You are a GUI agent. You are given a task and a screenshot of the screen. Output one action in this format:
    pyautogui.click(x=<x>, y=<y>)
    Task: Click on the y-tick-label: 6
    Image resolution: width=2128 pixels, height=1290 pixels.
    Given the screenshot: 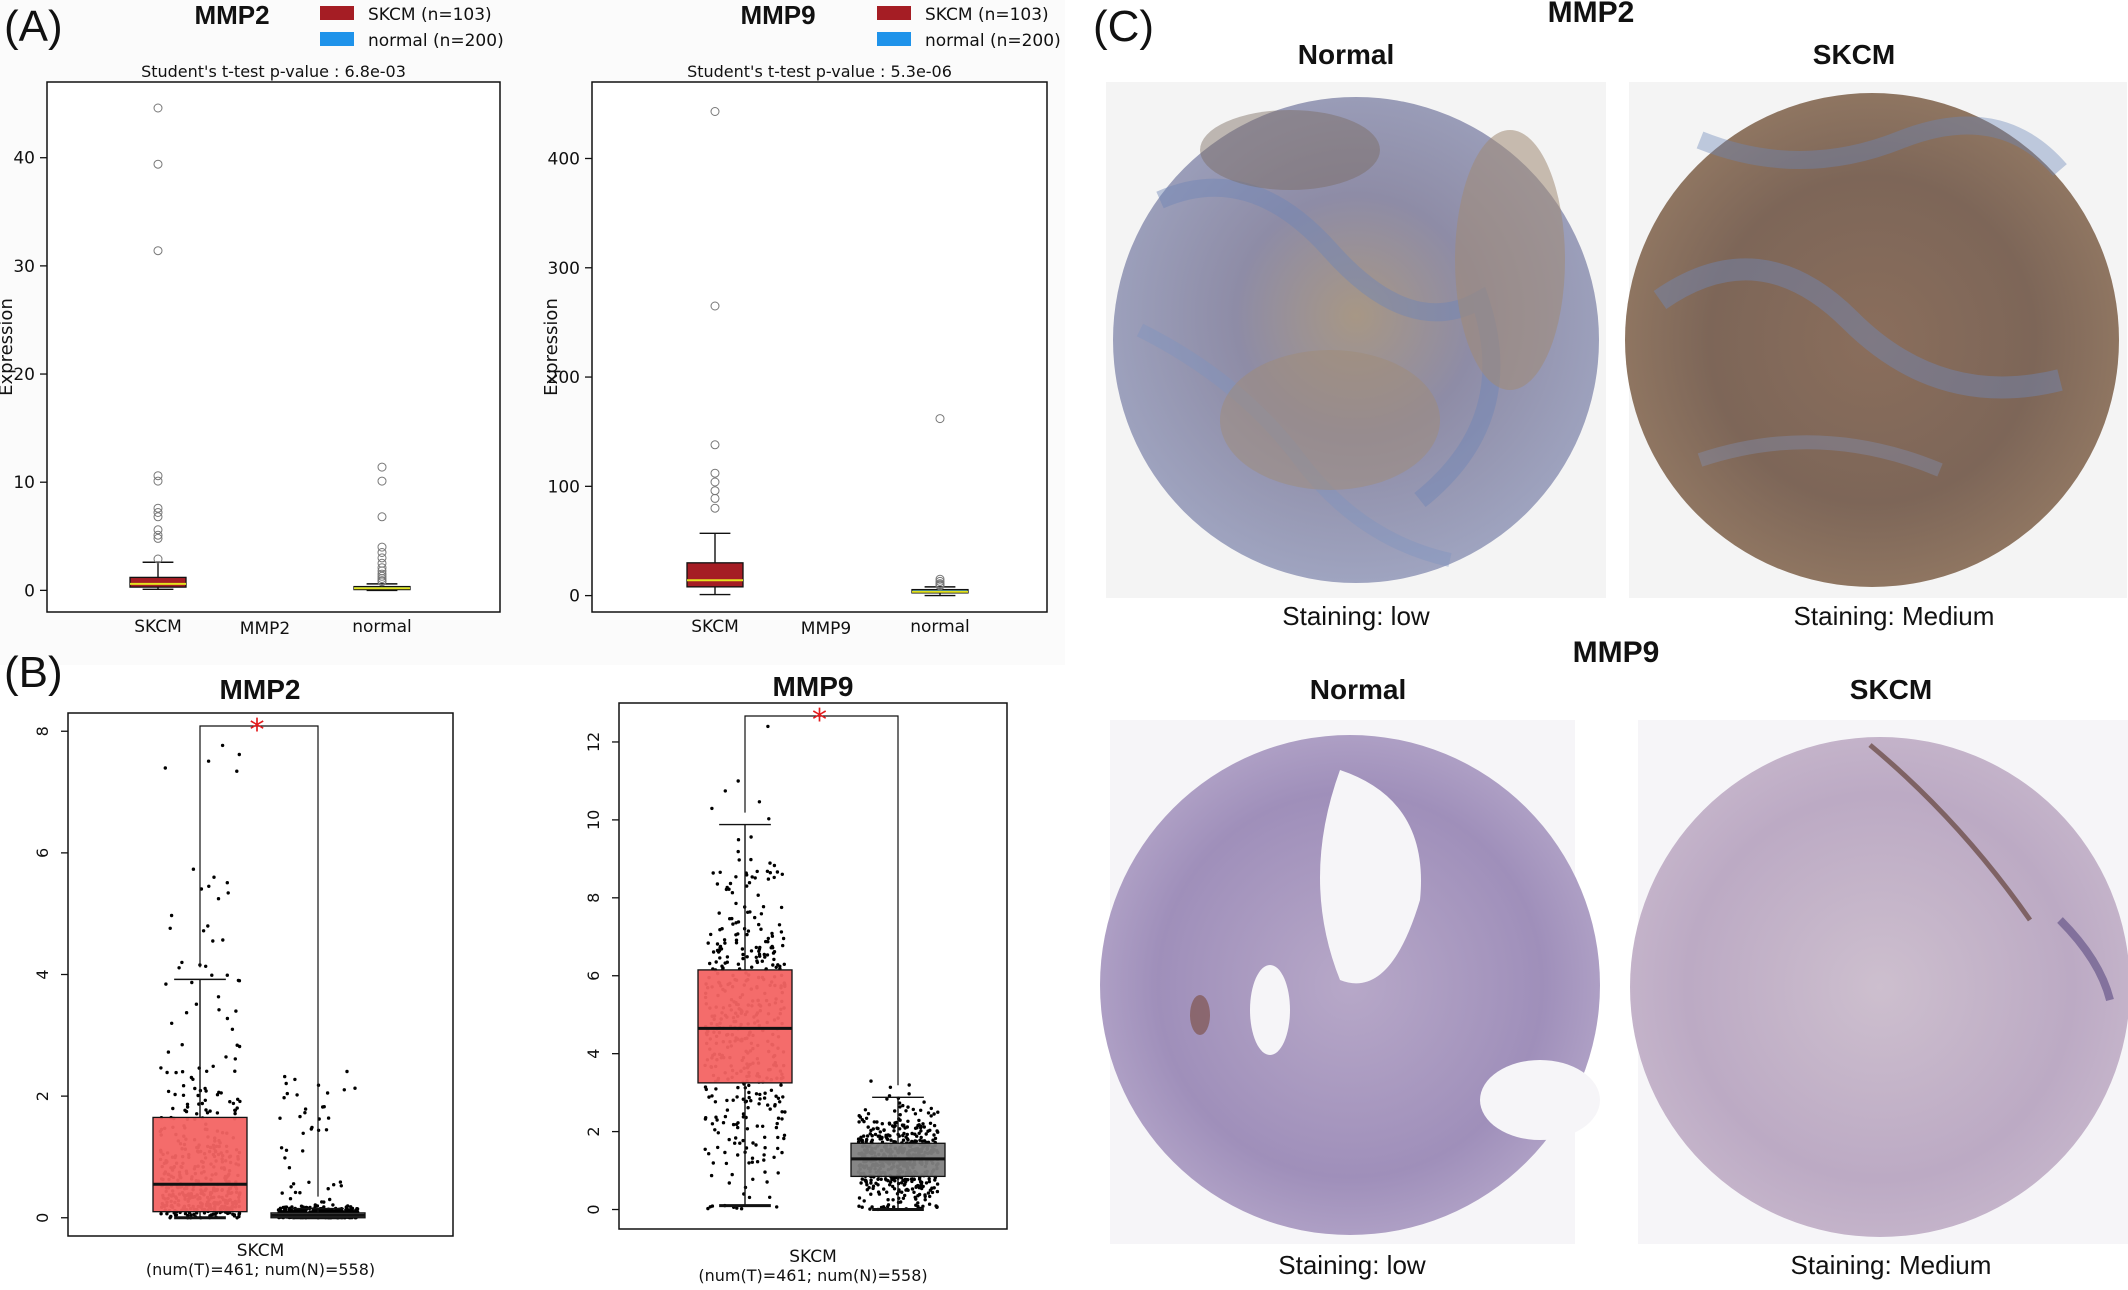 What is the action you would take?
    pyautogui.click(x=593, y=976)
    